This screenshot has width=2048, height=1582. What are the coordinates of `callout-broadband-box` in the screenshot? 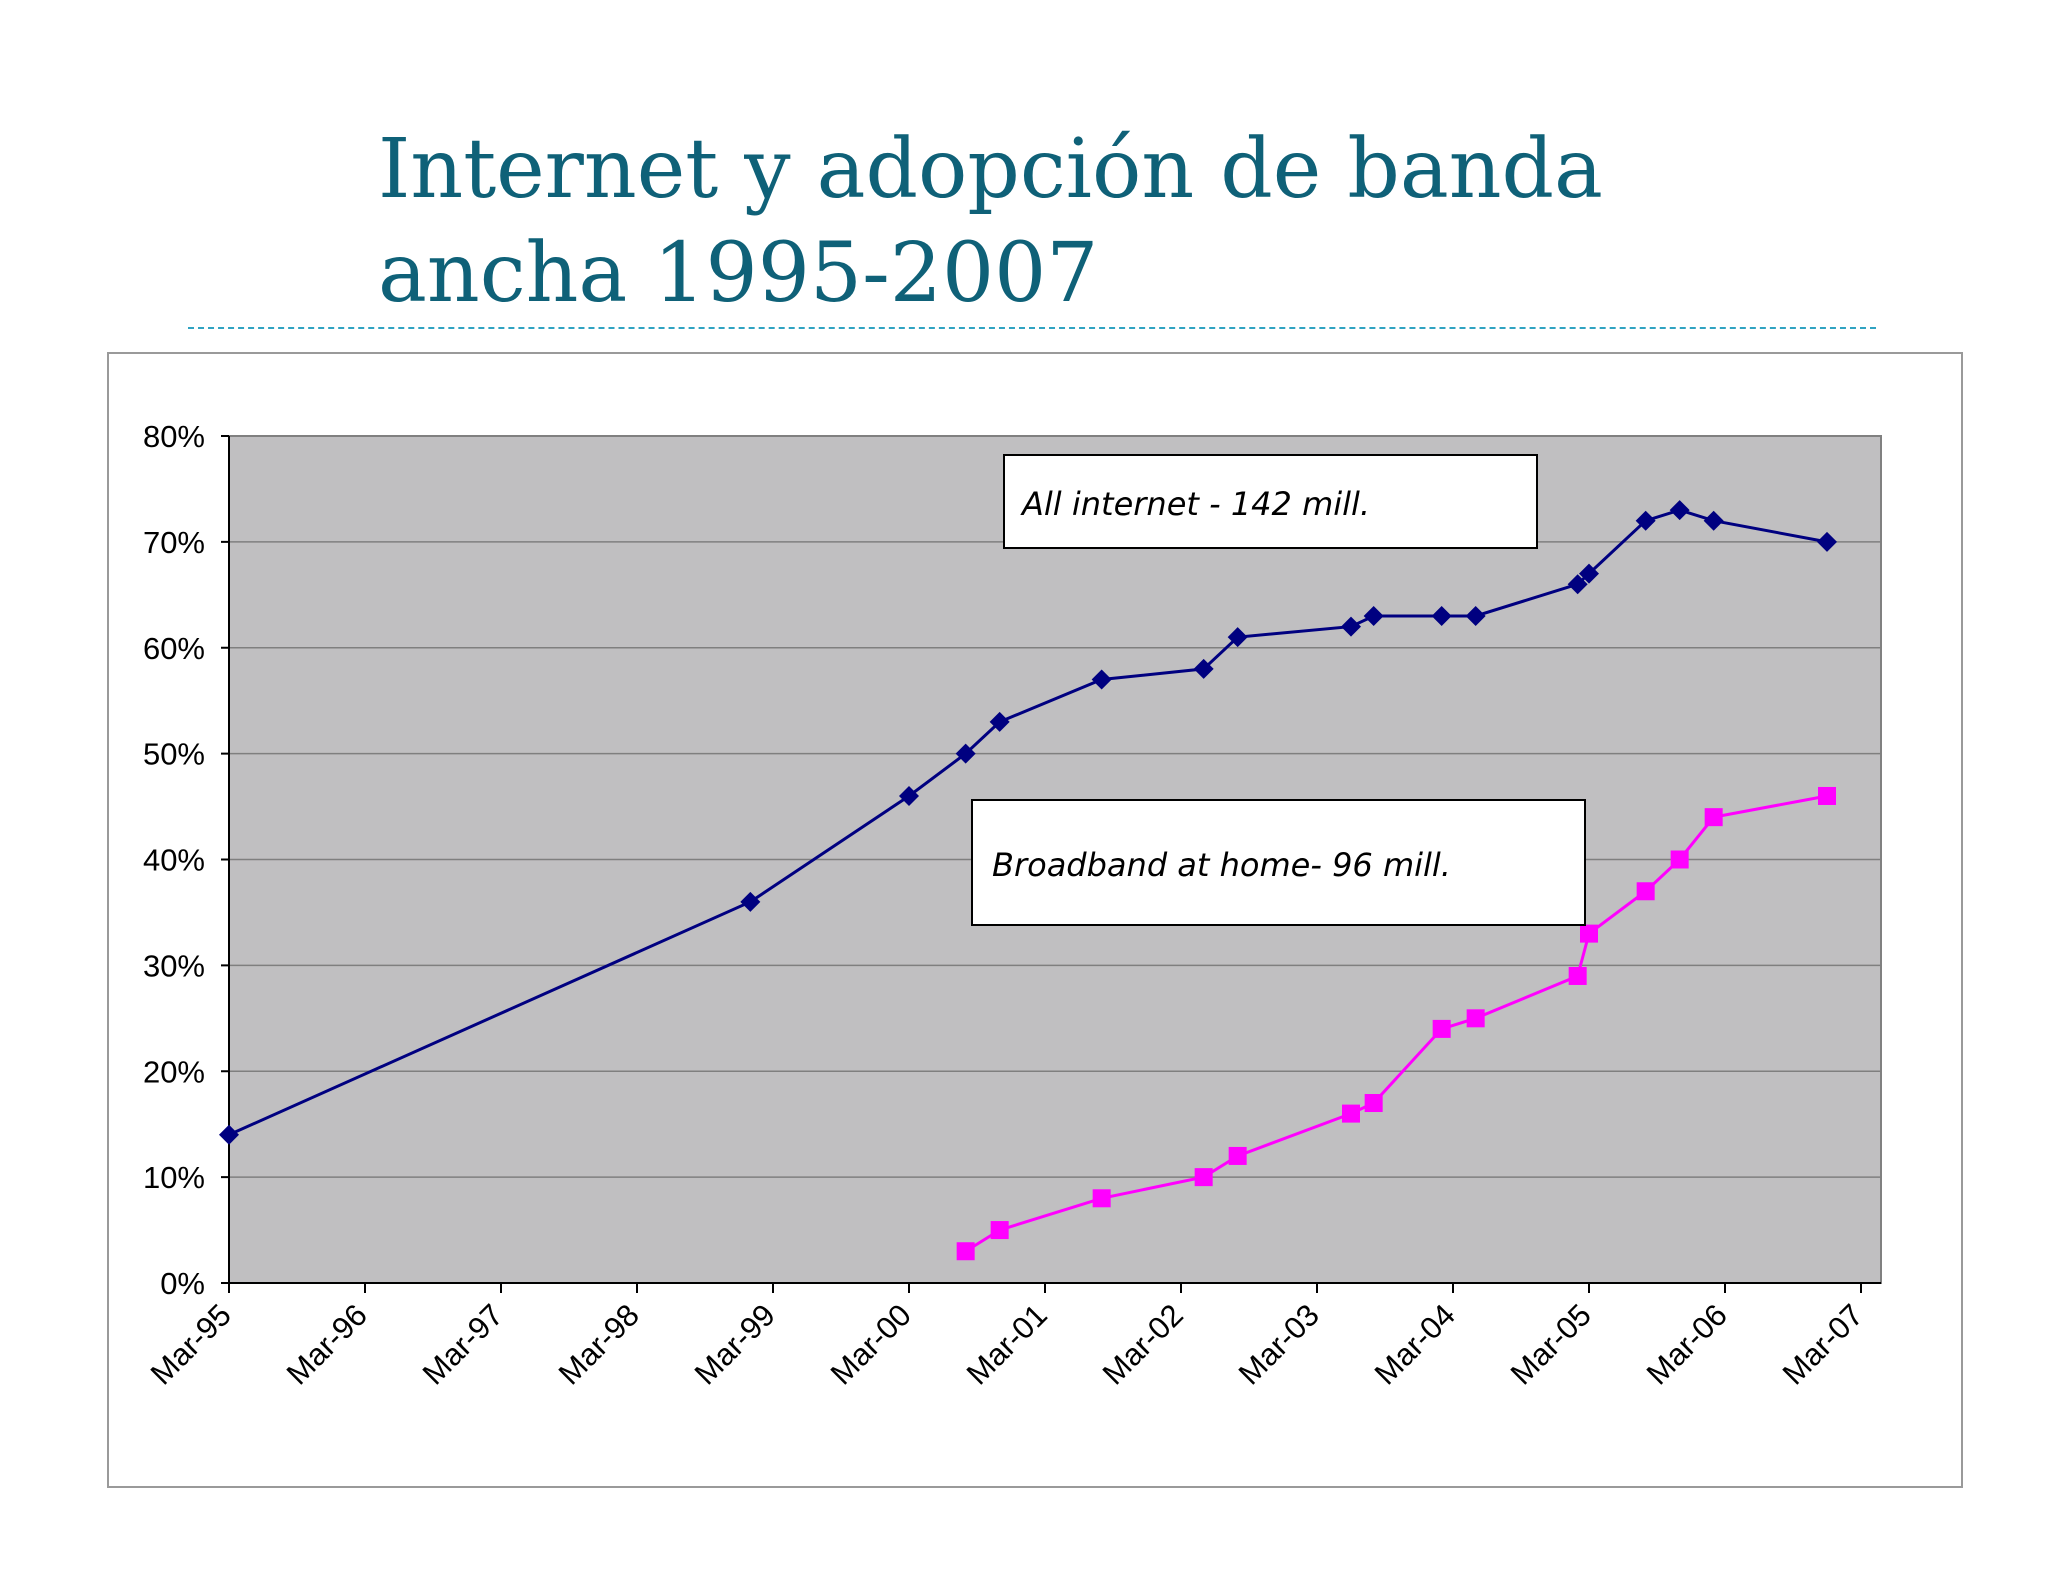 It's located at (1278, 862).